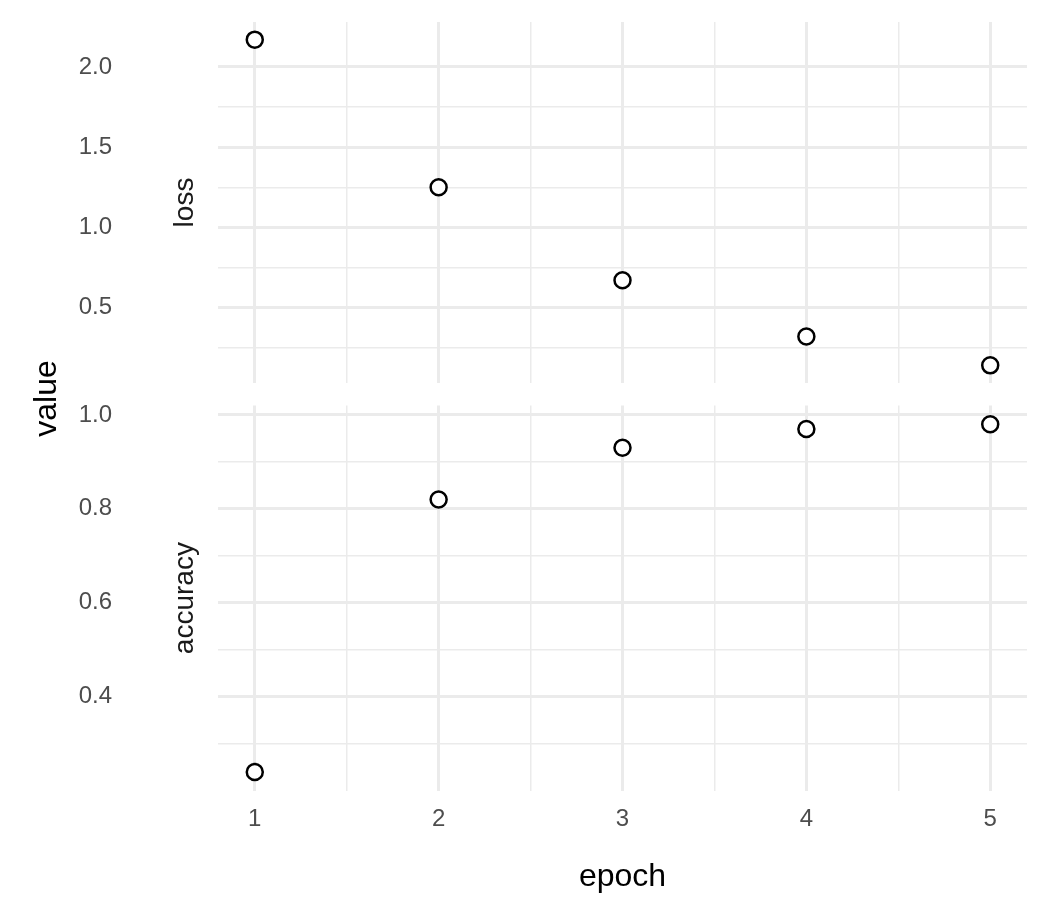  Describe the element at coordinates (183, 598) in the screenshot. I see `text: accuracy` at that location.